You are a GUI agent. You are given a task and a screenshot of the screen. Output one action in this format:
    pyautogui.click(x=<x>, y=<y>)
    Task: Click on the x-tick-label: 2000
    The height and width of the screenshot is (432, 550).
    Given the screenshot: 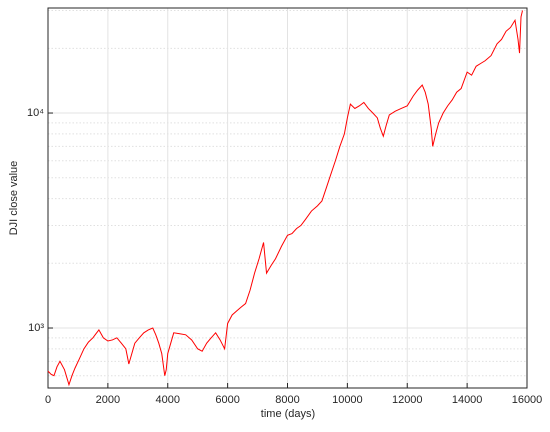 What is the action you would take?
    pyautogui.click(x=108, y=400)
    